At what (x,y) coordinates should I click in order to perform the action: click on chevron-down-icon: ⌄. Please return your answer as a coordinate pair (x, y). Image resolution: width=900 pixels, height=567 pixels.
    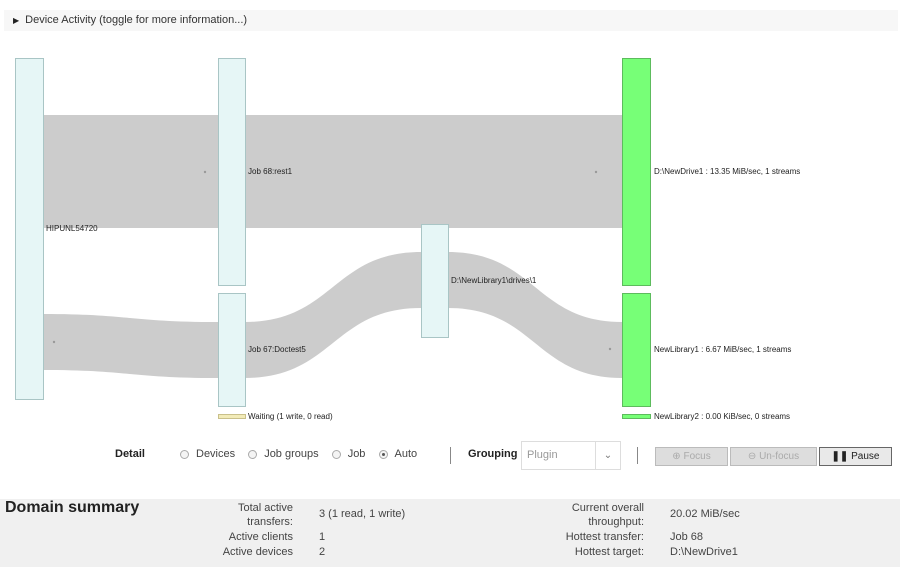
    Looking at the image, I should click on (607, 455).